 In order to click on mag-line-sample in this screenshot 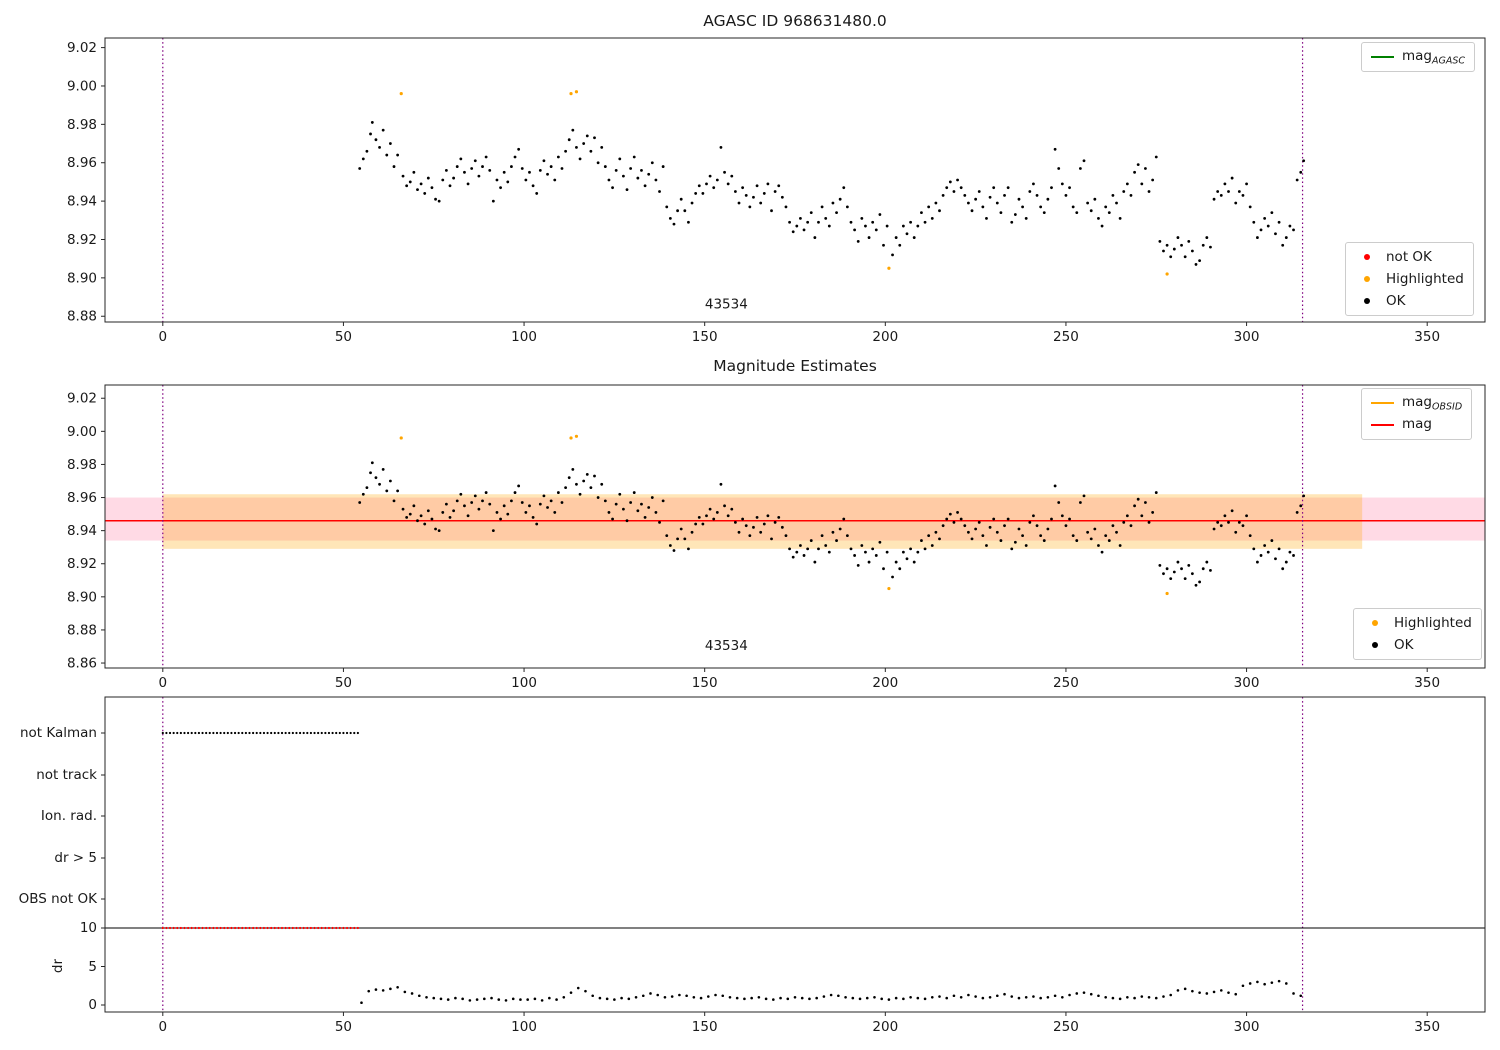, I will do `click(1382, 425)`.